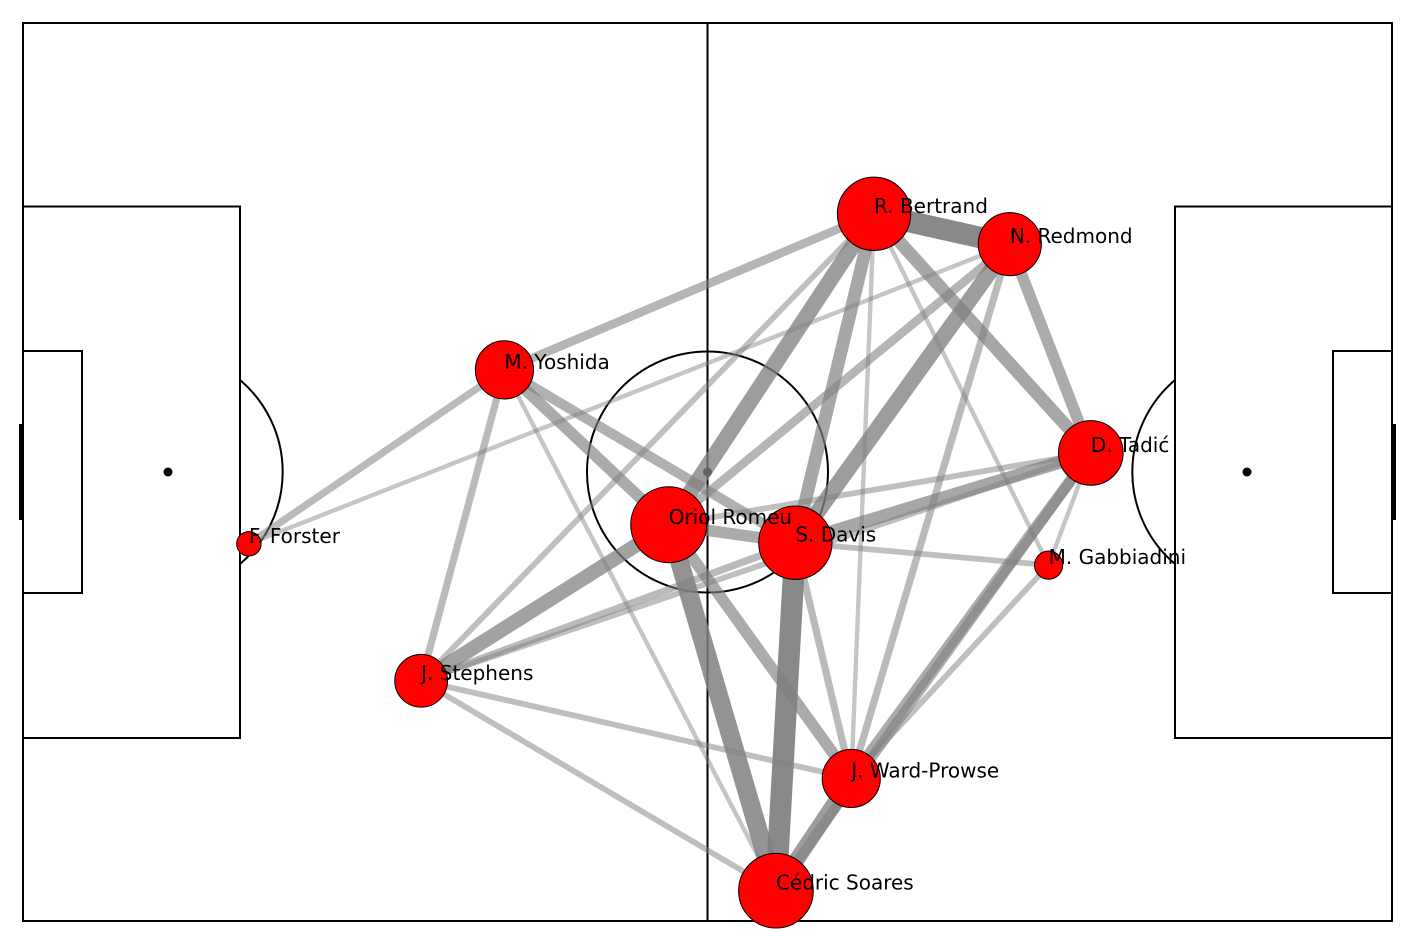 Image resolution: width=1415 pixels, height=944 pixels. What do you see at coordinates (168, 472) in the screenshot?
I see `left-penalty-spot` at bounding box center [168, 472].